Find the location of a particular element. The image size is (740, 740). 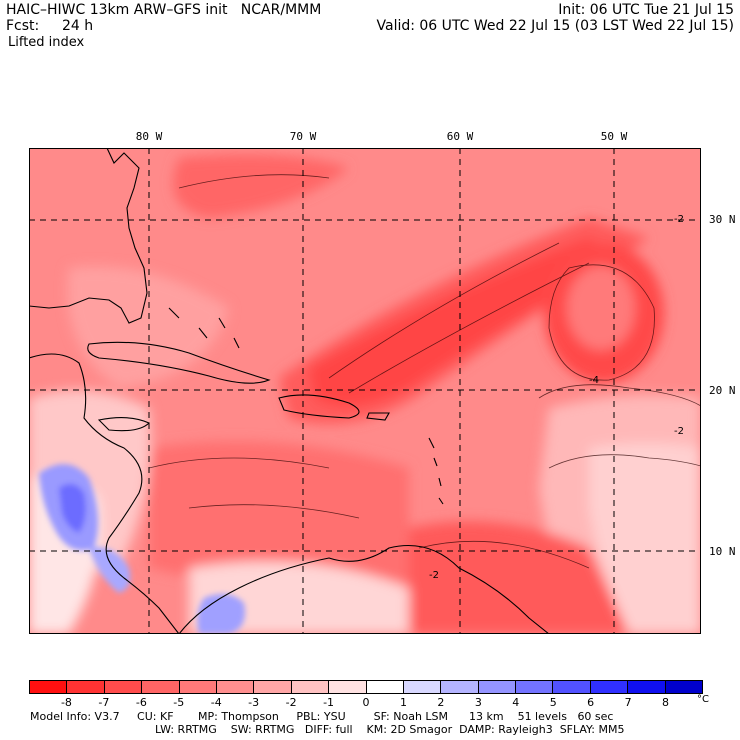

lon-label-60w: 60 W is located at coordinates (460, 136).